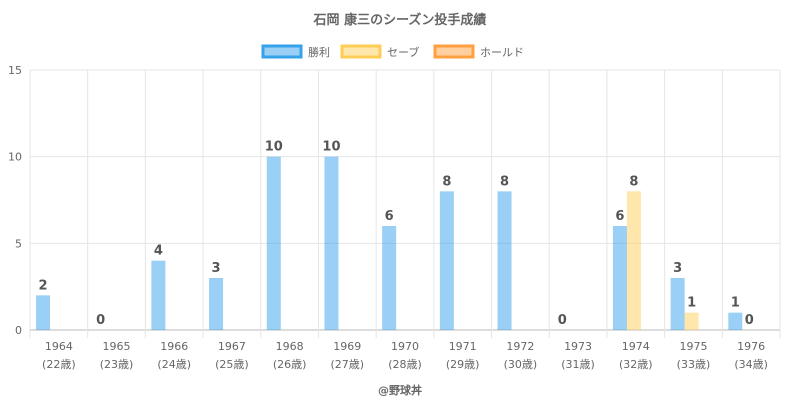 The height and width of the screenshot is (400, 800). Describe the element at coordinates (174, 346) in the screenshot. I see `x-tick-label: 1966` at that location.